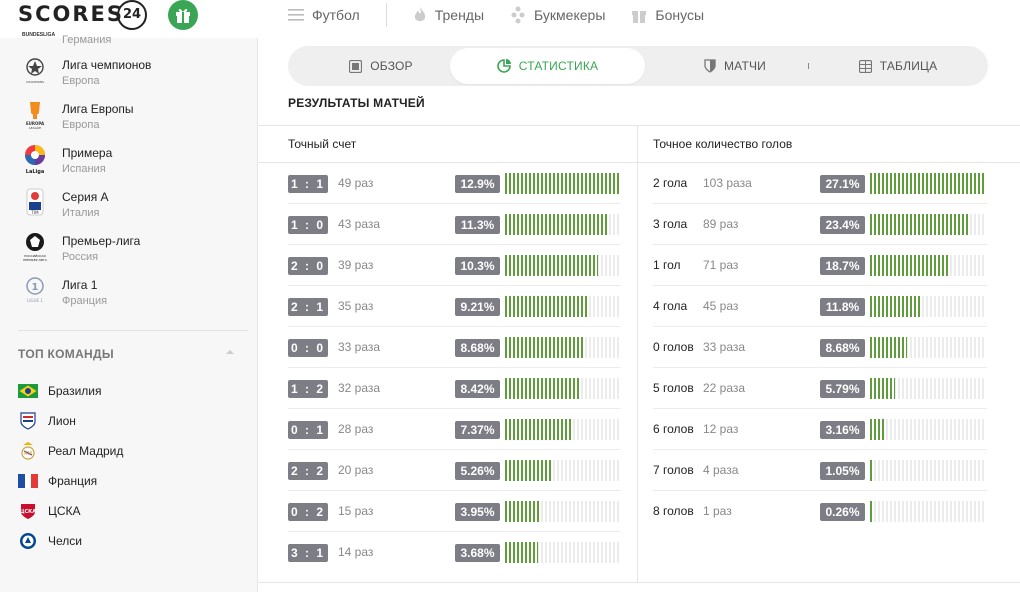 The width and height of the screenshot is (1020, 592). What do you see at coordinates (60, 391) in the screenshot?
I see `sidebar-team-brazil: Бразилия` at bounding box center [60, 391].